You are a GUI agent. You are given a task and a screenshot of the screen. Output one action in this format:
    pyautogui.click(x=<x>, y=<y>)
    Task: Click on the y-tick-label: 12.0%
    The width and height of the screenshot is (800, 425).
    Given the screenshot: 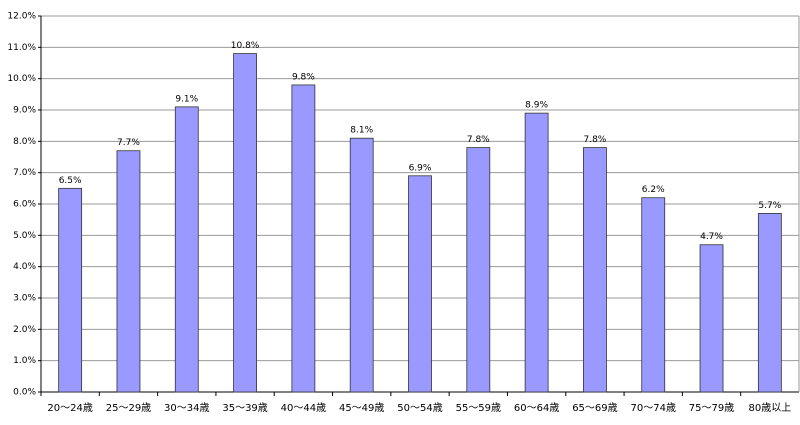 What is the action you would take?
    pyautogui.click(x=21, y=17)
    